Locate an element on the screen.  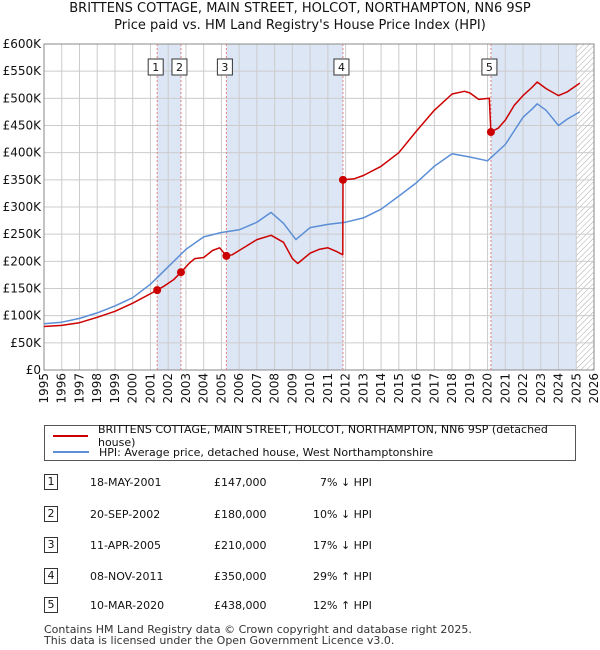
y-tick-label: £300K is located at coordinates (23, 207).